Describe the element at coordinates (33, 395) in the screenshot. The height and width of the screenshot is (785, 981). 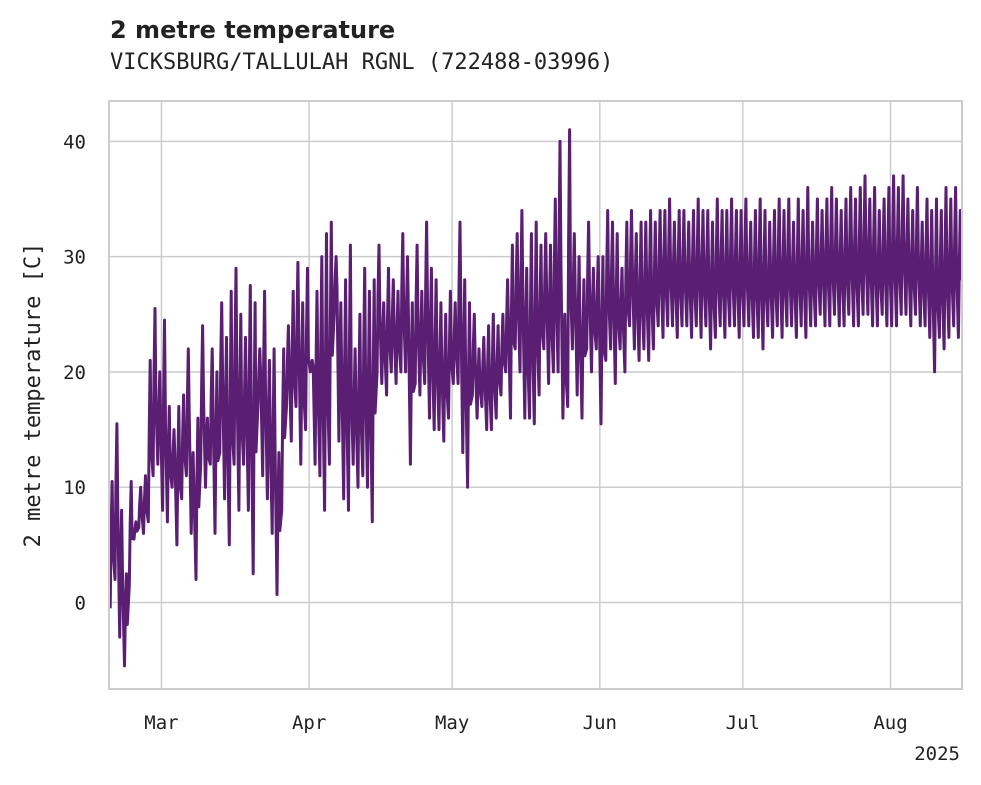
I see `y-axis-label: 2 metre temperature [C]` at that location.